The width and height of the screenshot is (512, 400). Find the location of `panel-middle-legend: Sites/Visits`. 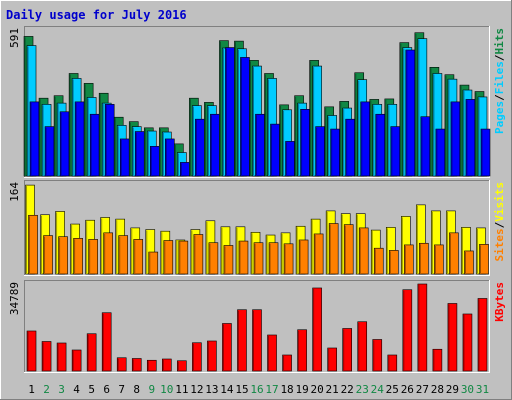

panel-middle-legend: Sites/Visits is located at coordinates (499, 222).